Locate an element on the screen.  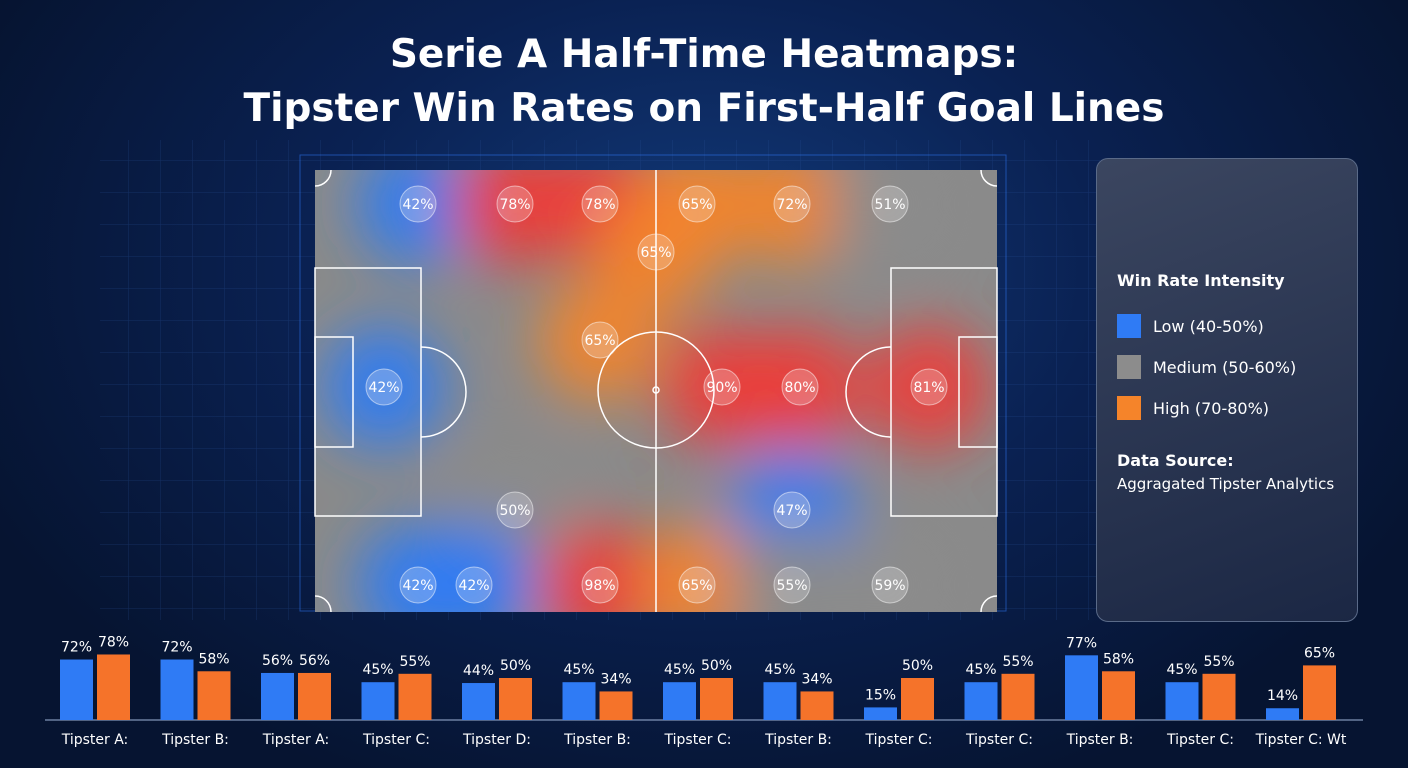
legend-label: Low (40-50%) is located at coordinates (1208, 326).